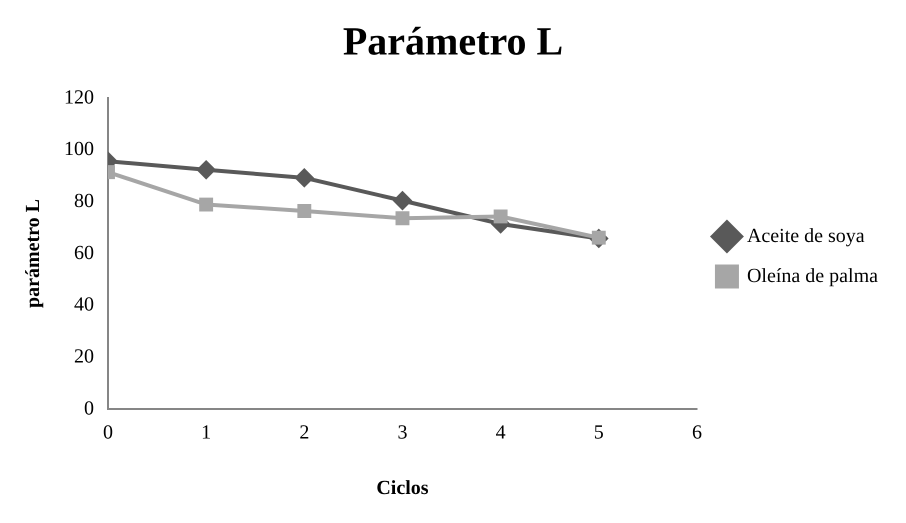 The height and width of the screenshot is (523, 906). Describe the element at coordinates (33, 253) in the screenshot. I see `y-axis-title: parámetro L` at that location.